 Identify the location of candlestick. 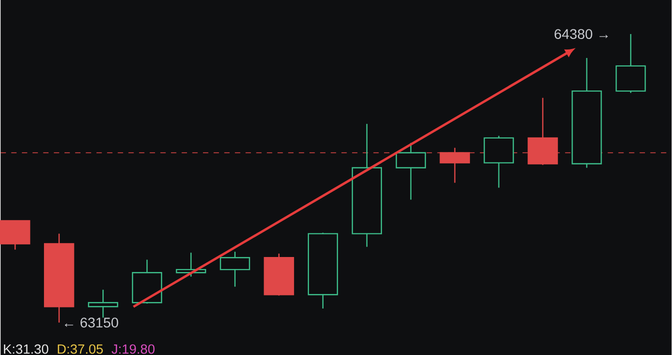
(103, 303).